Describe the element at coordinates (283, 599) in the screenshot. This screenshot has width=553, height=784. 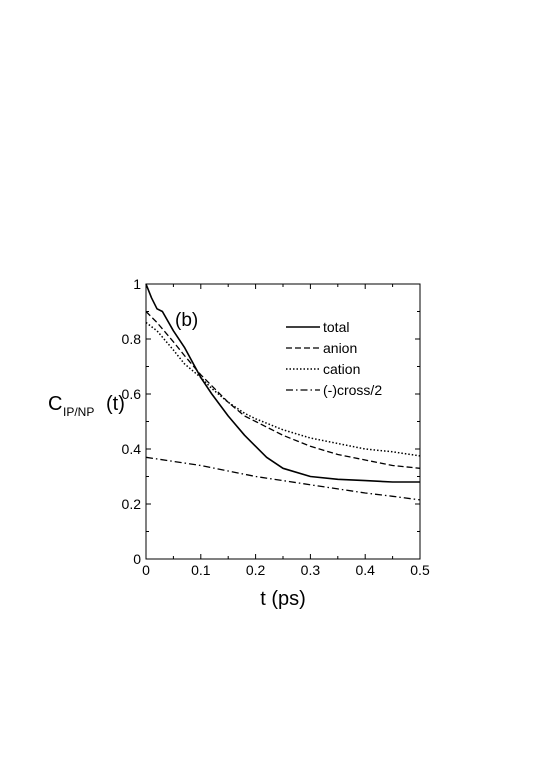
I see `x-axis-label: t (ps)` at that location.